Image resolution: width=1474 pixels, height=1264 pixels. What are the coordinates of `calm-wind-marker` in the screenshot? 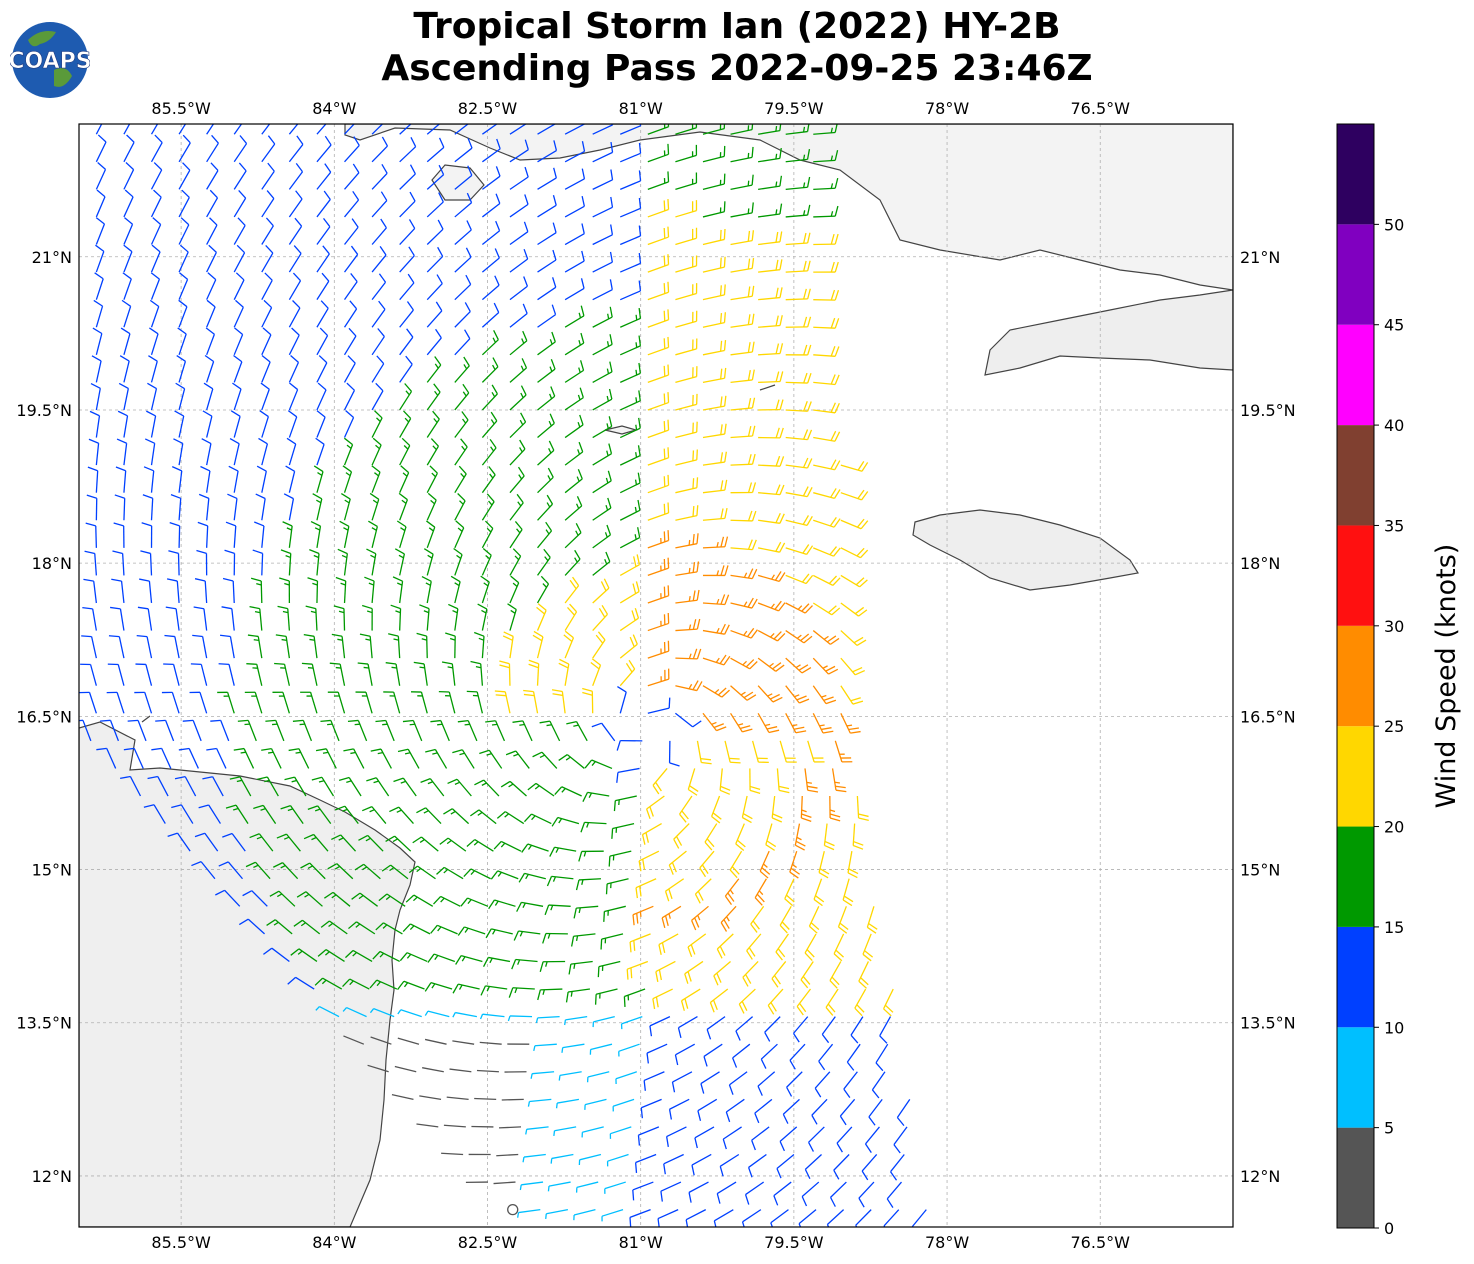 It's located at (513, 1209).